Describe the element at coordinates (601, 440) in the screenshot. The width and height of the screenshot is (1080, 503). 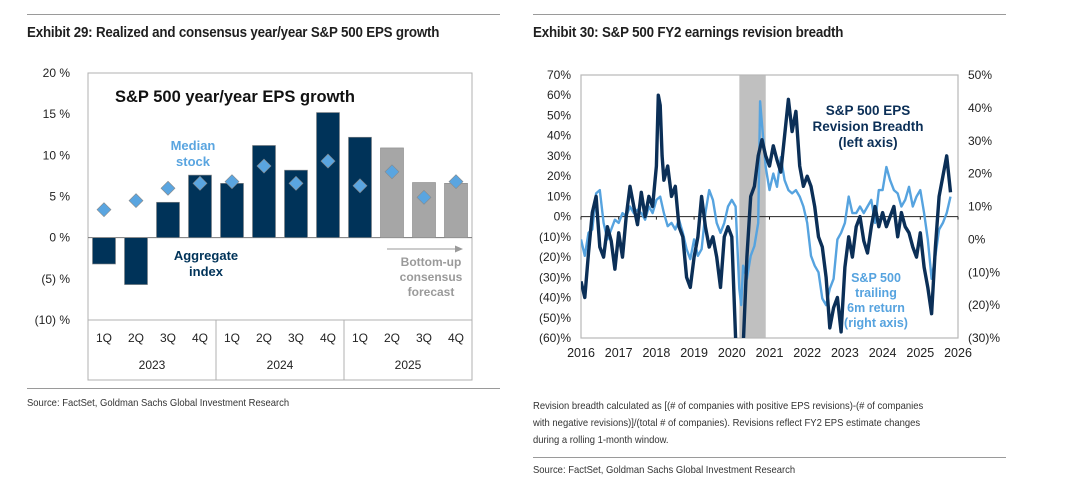
I see `right-footnote-line-3: during a rolling 1-month window.` at that location.